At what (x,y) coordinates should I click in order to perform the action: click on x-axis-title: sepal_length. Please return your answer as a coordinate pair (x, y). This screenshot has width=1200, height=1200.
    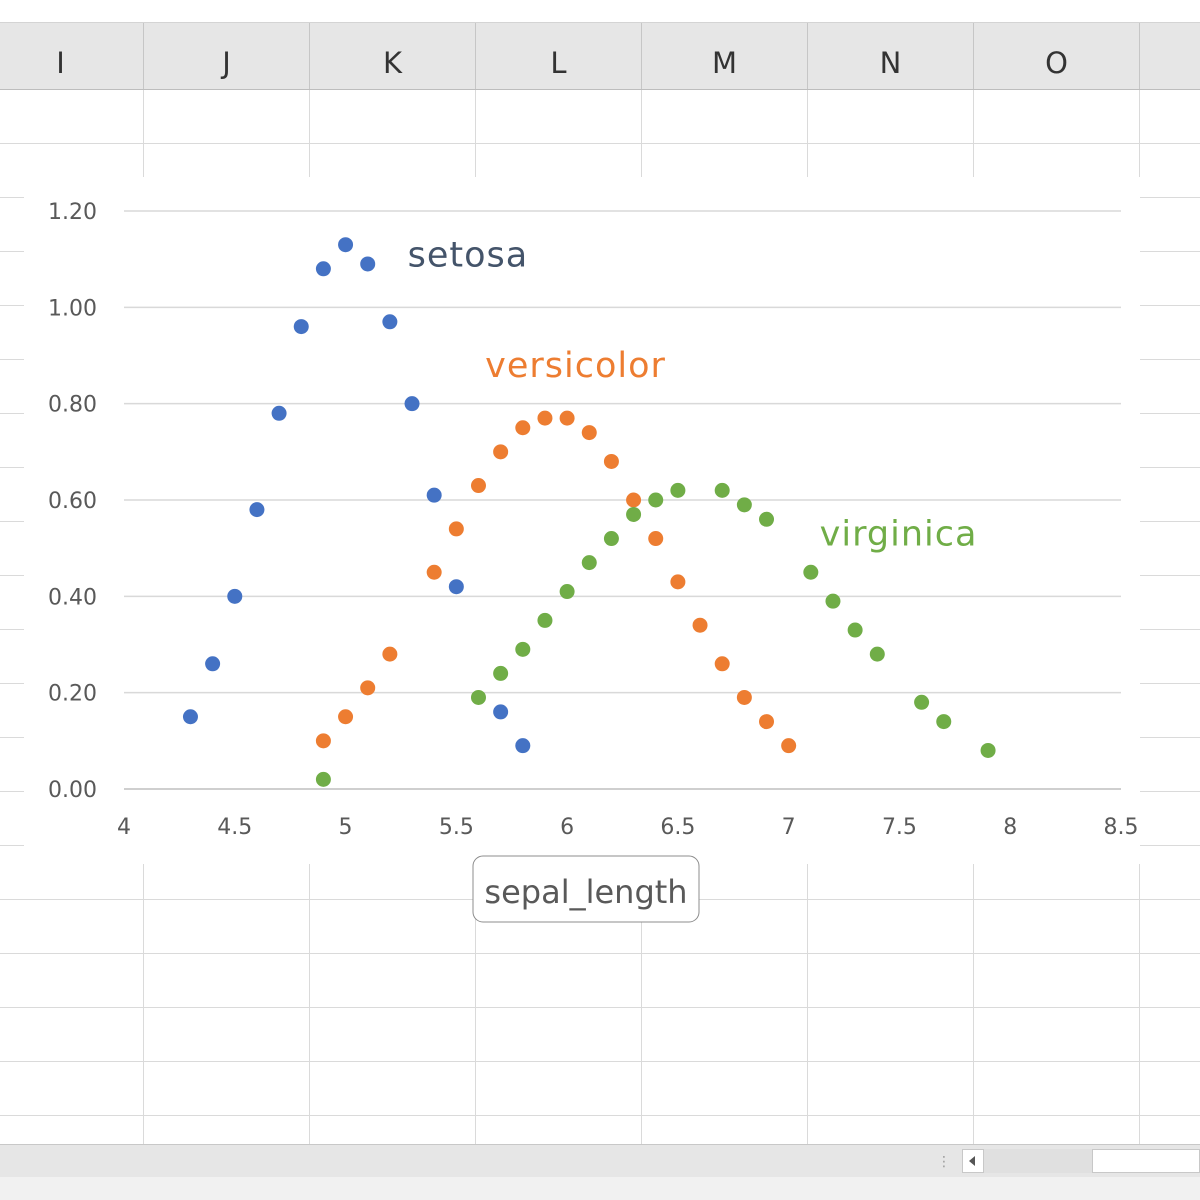
    Looking at the image, I should click on (585, 892).